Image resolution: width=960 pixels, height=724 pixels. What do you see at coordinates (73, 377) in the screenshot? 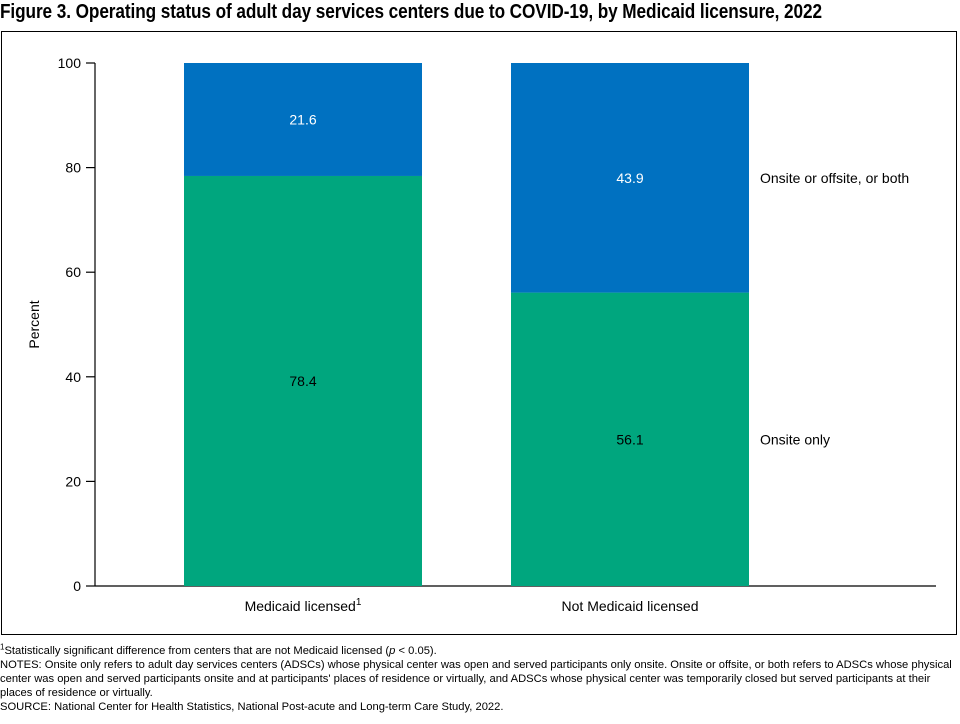
I see `y-tick-label: 40` at bounding box center [73, 377].